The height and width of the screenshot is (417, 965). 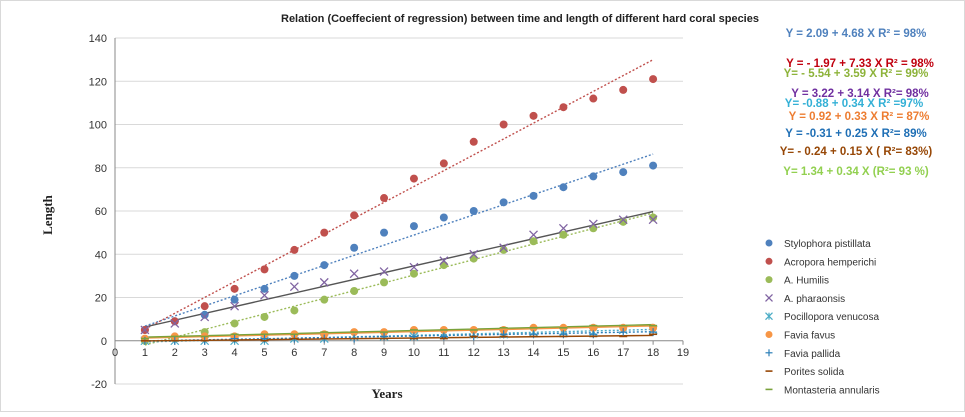 What do you see at coordinates (830, 262) in the screenshot?
I see `legend-label: Acropora hemperichi` at bounding box center [830, 262].